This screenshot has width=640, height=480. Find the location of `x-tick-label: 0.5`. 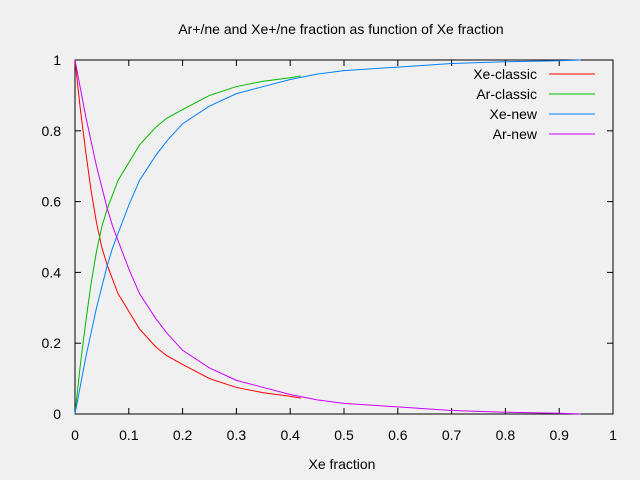

x-tick-label: 0.5 is located at coordinates (344, 435).